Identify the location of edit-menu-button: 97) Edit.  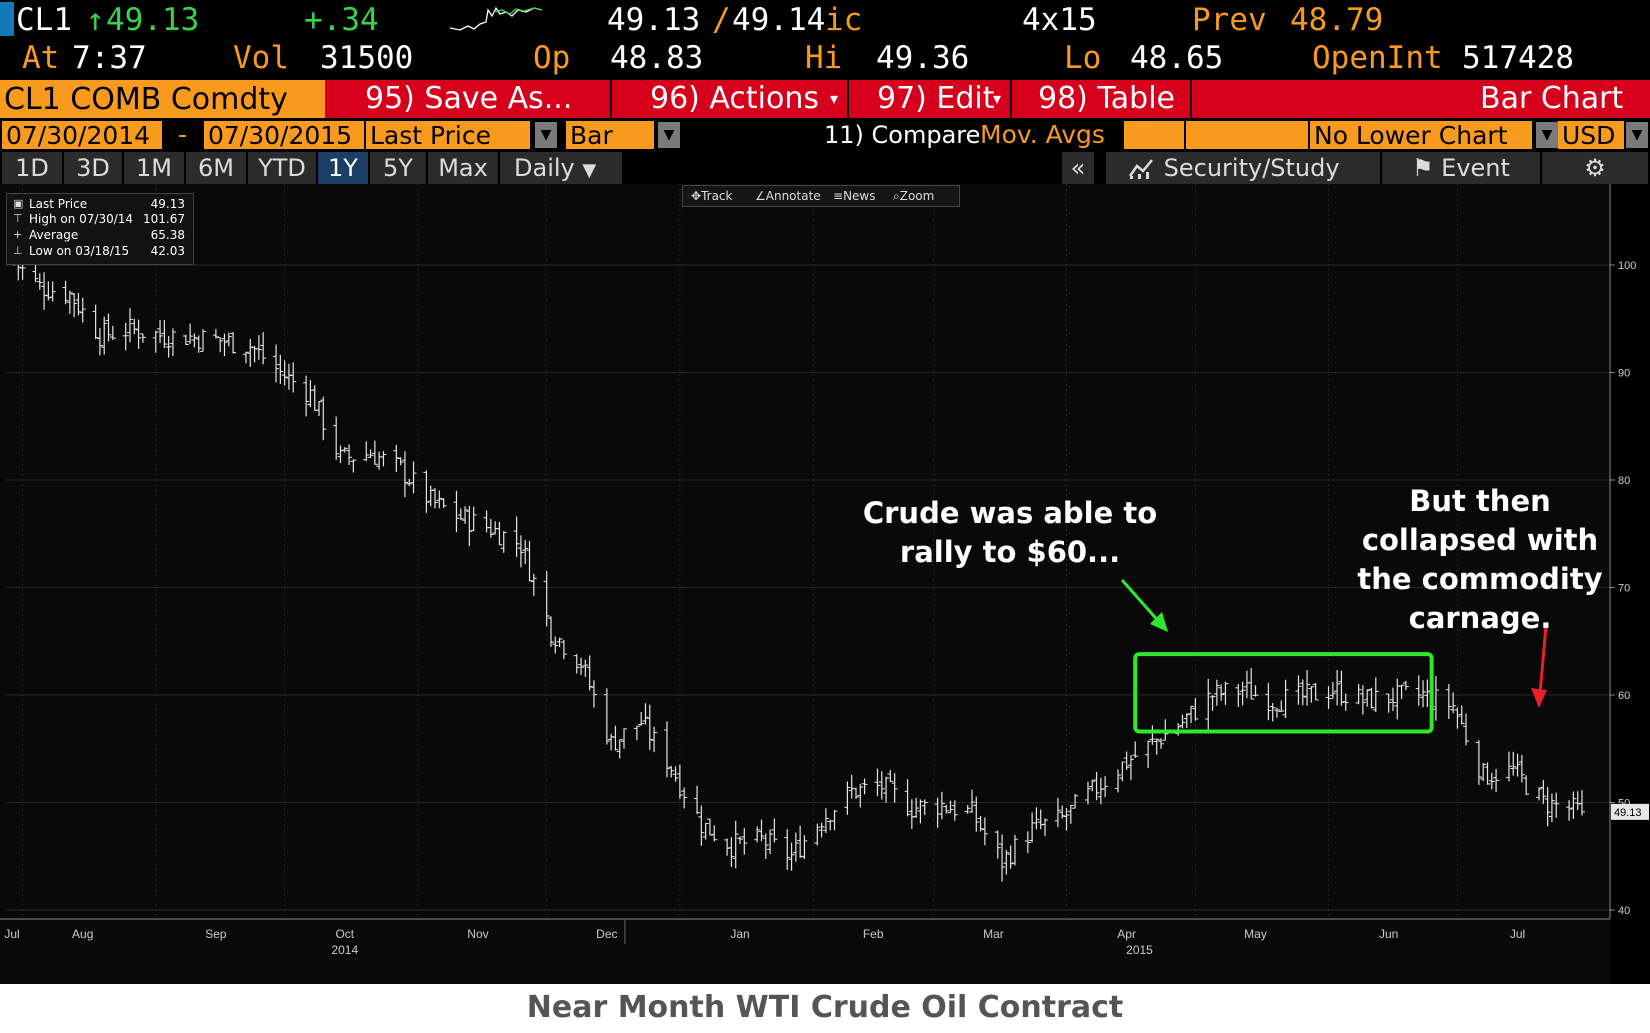
(936, 98).